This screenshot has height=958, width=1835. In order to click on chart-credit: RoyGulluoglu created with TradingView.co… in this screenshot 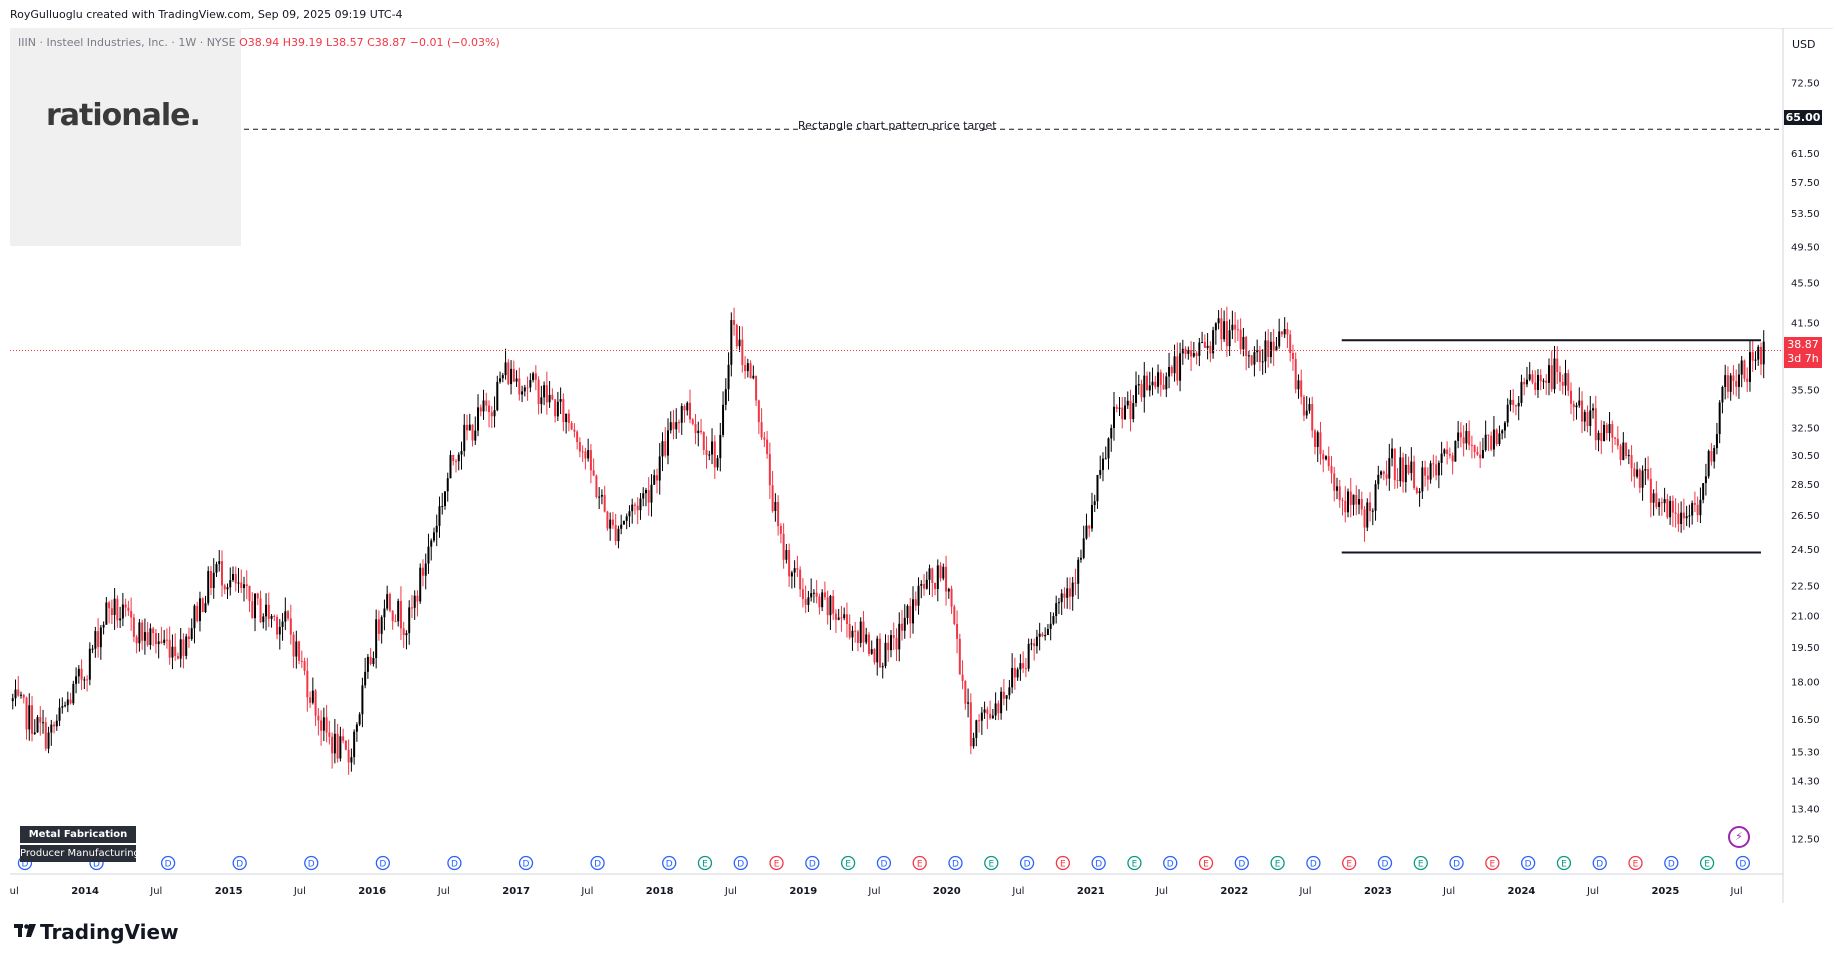, I will do `click(206, 14)`.